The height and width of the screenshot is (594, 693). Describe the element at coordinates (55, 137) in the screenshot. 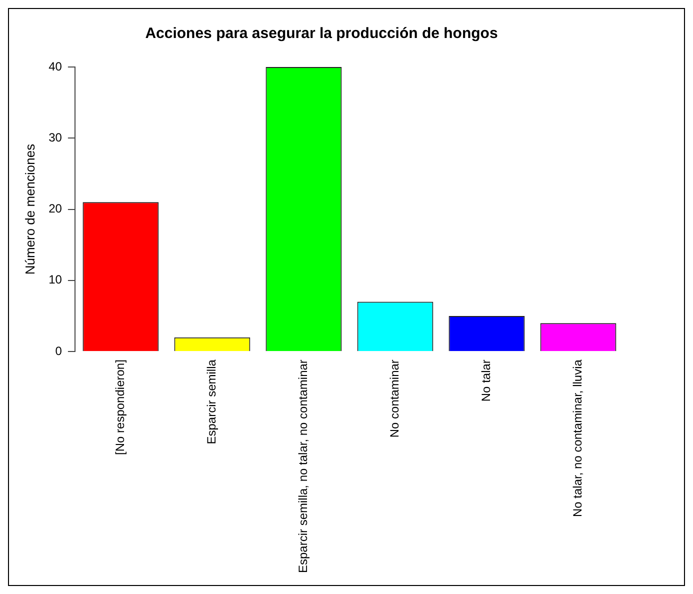

I see `y-tick-label: 30` at that location.